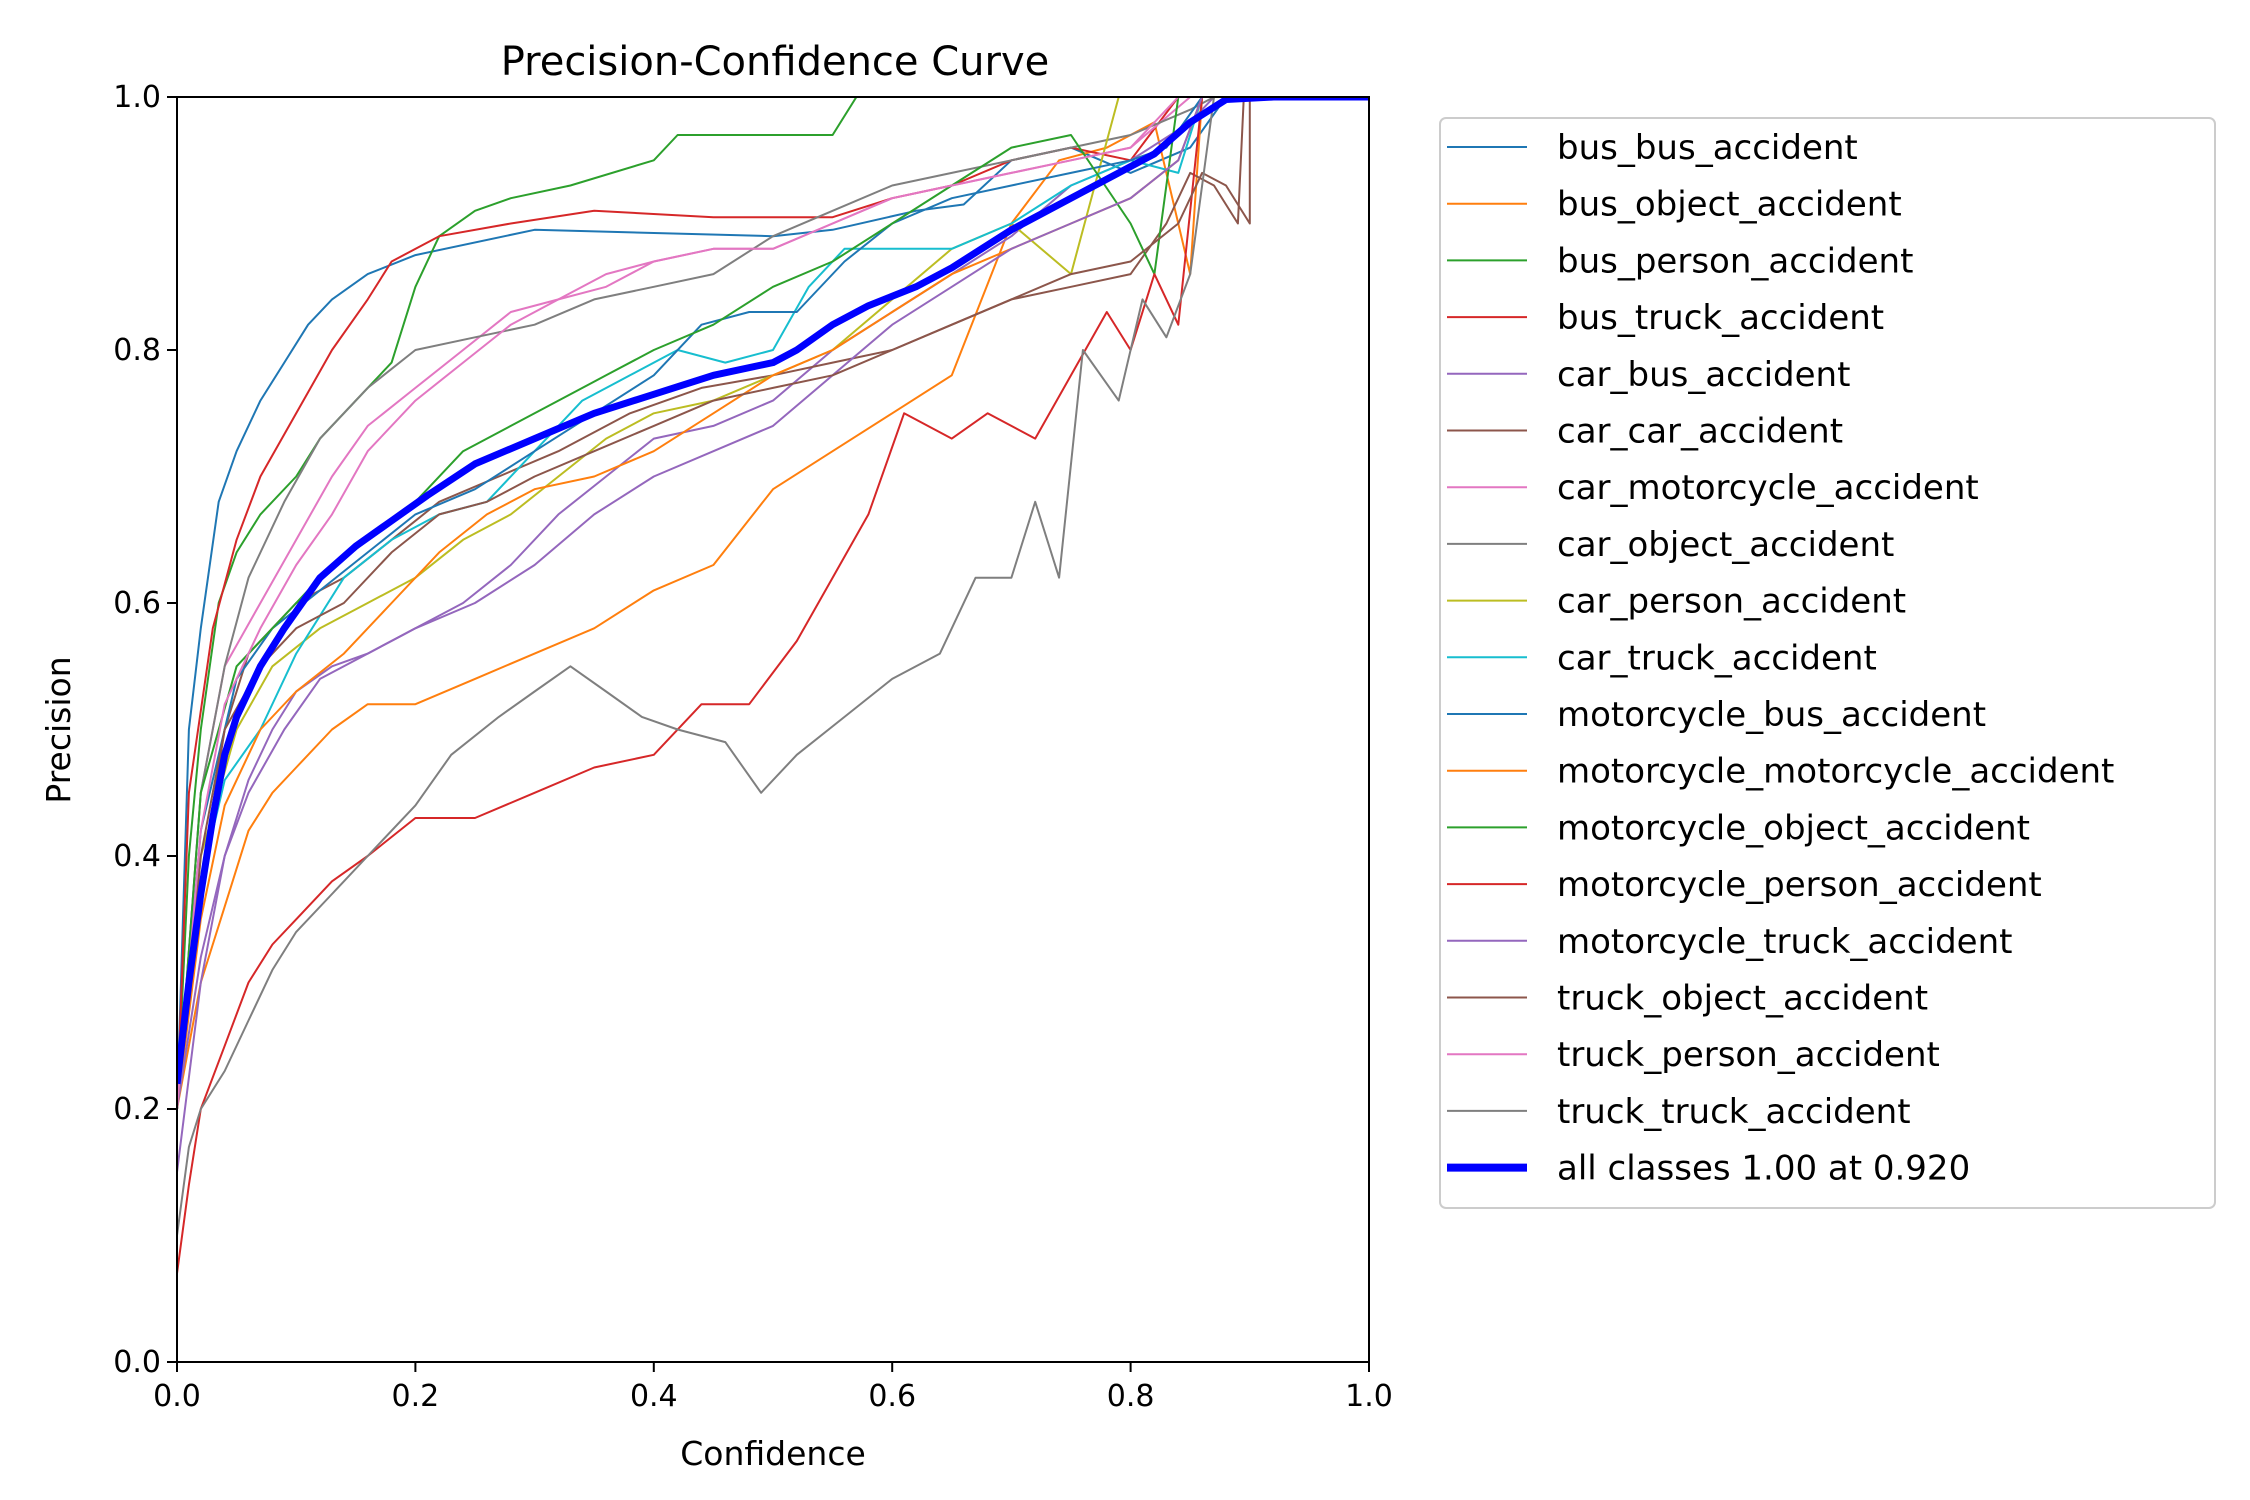 This screenshot has height=1500, width=2250. What do you see at coordinates (137, 1362) in the screenshot?
I see `y-tick-label: 0.0` at bounding box center [137, 1362].